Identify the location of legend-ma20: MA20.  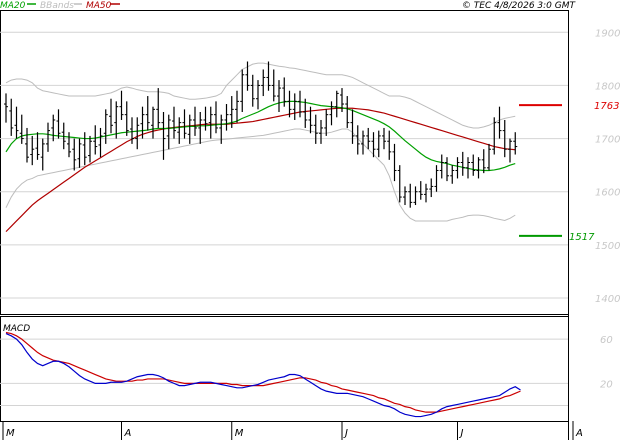
(13, 6).